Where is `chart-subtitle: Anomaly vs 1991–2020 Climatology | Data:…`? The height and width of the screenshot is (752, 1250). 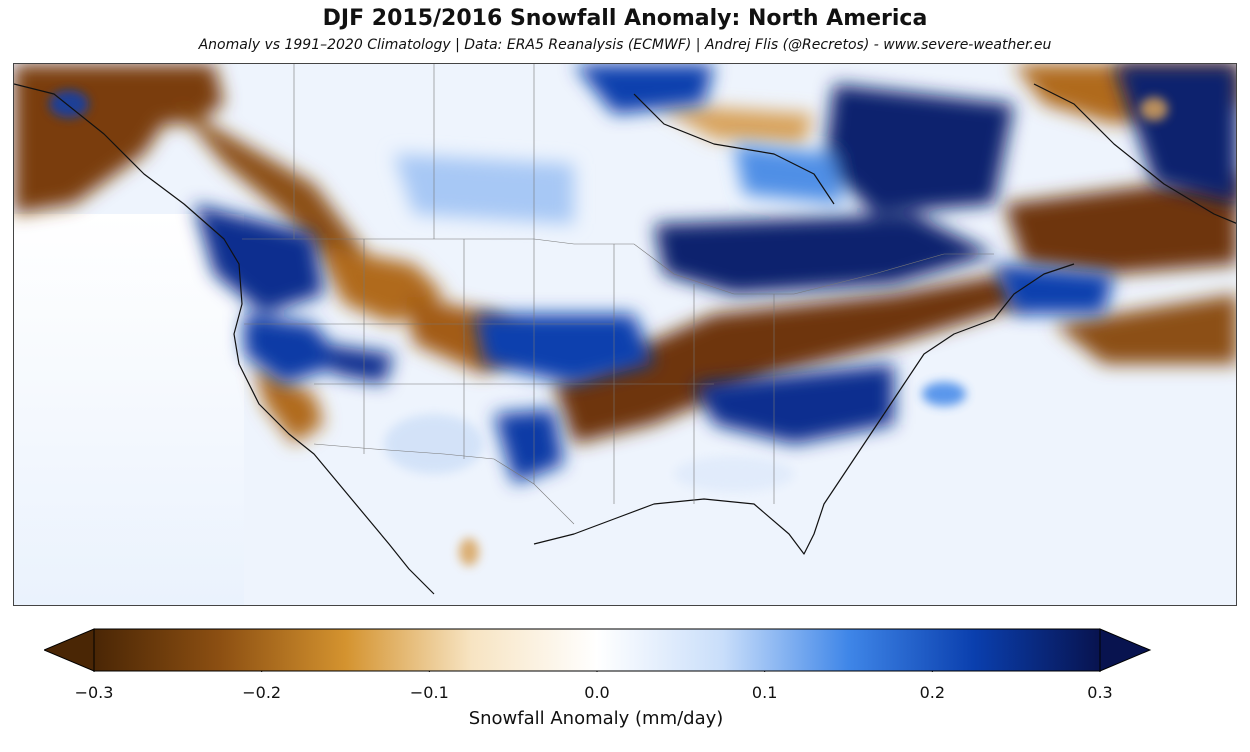
chart-subtitle: Anomaly vs 1991–2020 Climatology | Data:… is located at coordinates (625, 45).